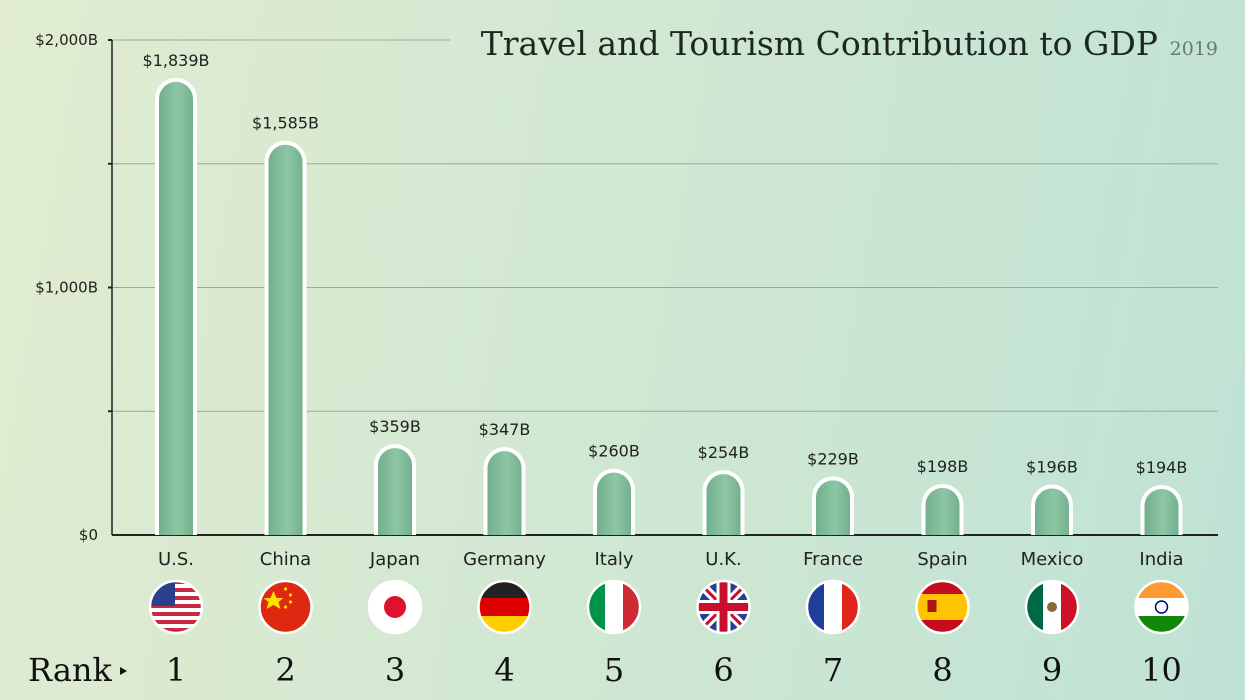  Describe the element at coordinates (723, 502) in the screenshot. I see `bar-uk` at that location.